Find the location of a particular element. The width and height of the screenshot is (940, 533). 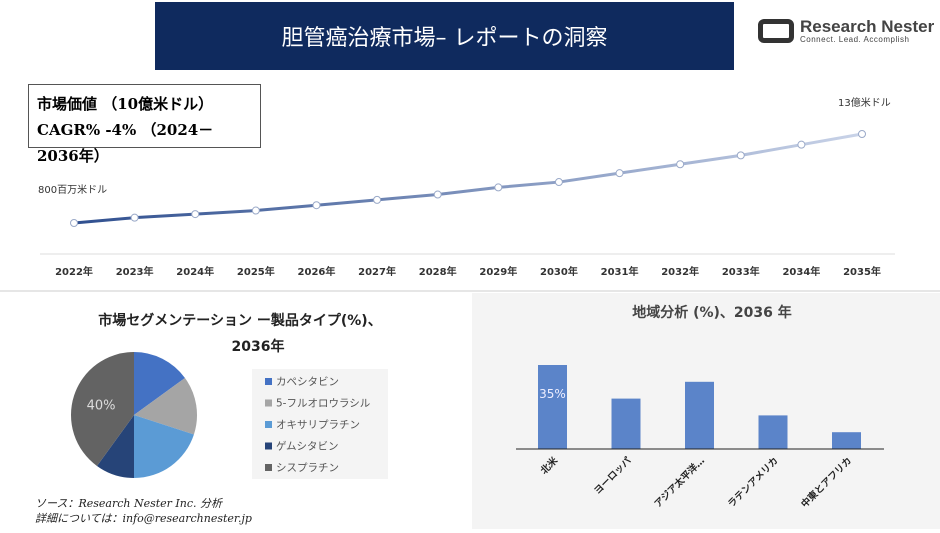

x-tick-label: 2034年 is located at coordinates (801, 271).